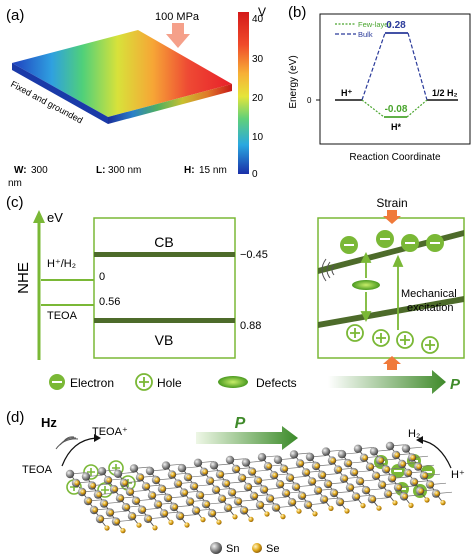  What do you see at coordinates (164, 340) in the screenshot?
I see `vb-label: VB` at bounding box center [164, 340].